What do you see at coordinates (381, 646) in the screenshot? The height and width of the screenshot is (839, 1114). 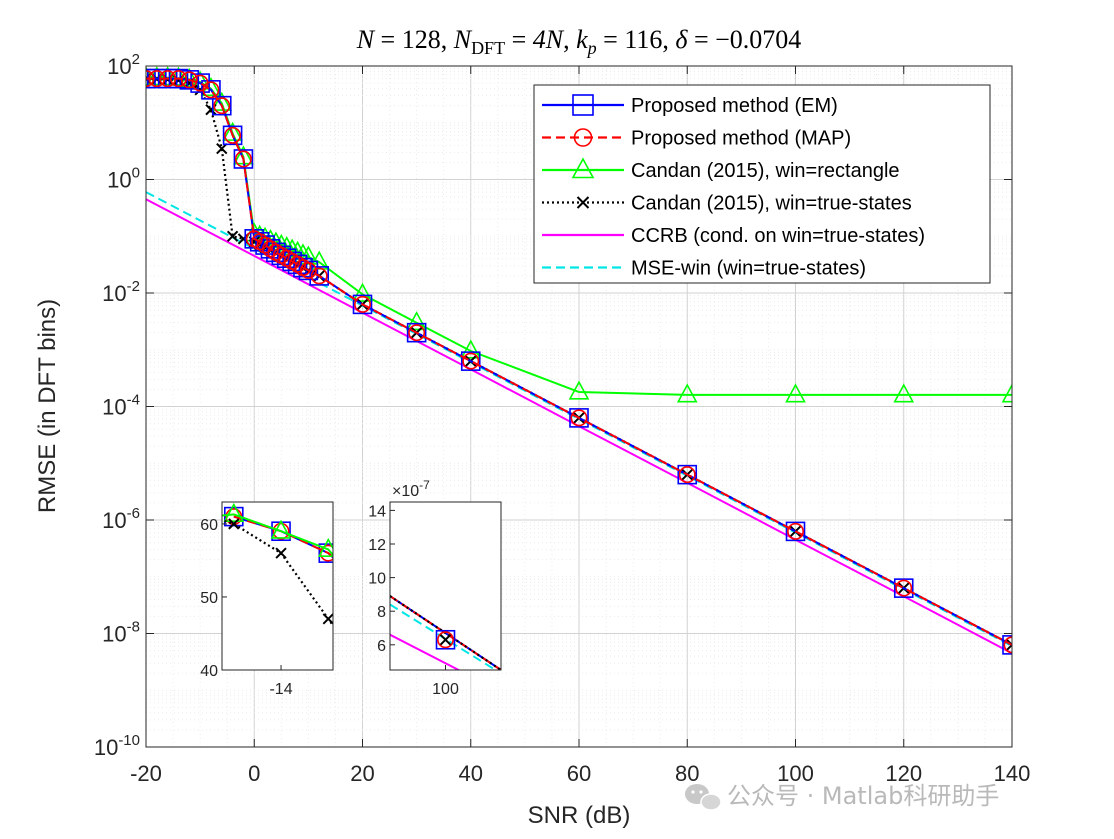 I see `inset-right-y-tick-label: 6` at bounding box center [381, 646].